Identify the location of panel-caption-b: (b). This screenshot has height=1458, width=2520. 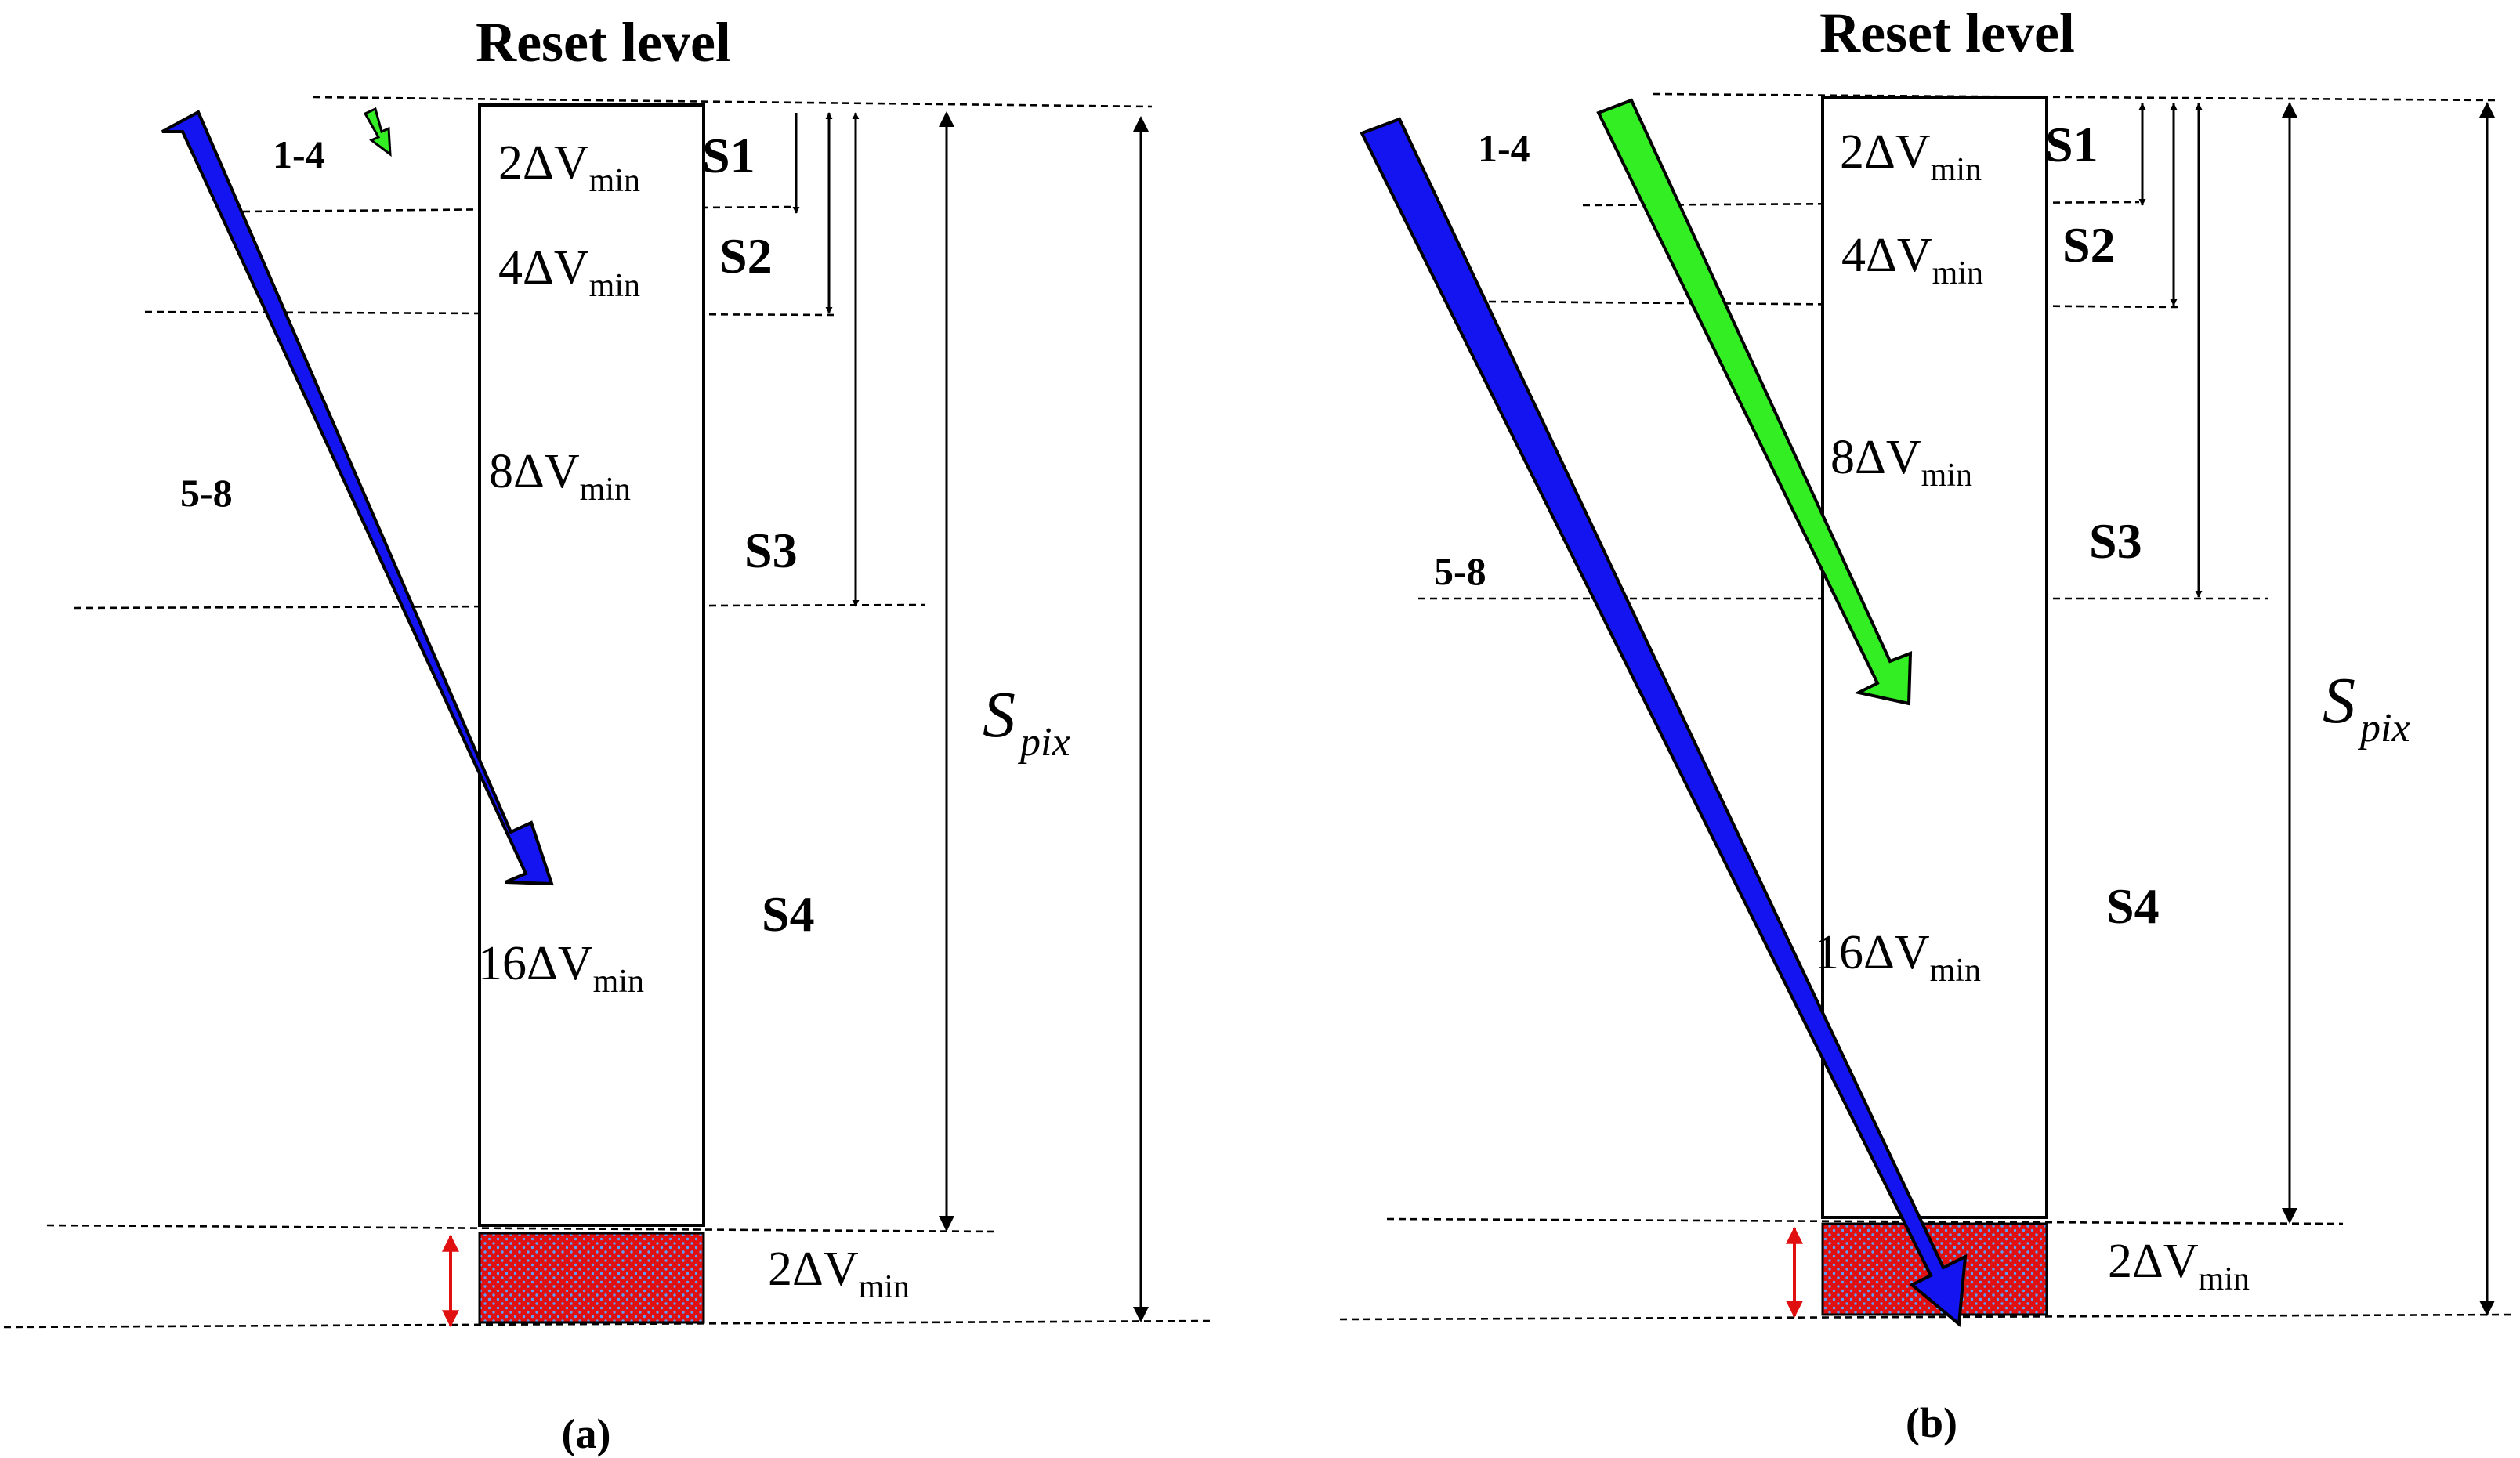
(1931, 1422).